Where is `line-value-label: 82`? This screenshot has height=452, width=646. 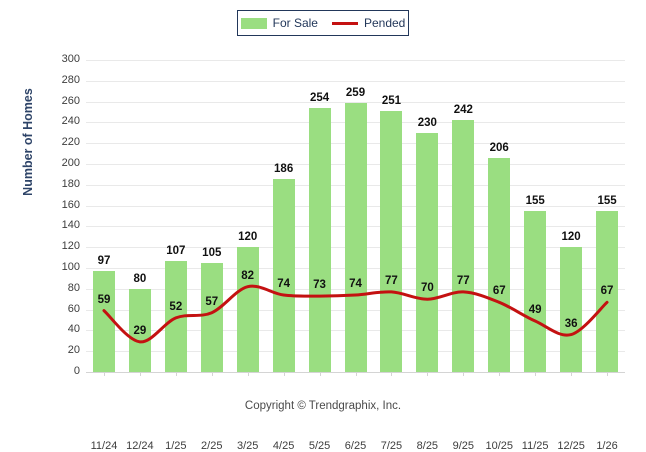 line-value-label: 82 is located at coordinates (248, 275).